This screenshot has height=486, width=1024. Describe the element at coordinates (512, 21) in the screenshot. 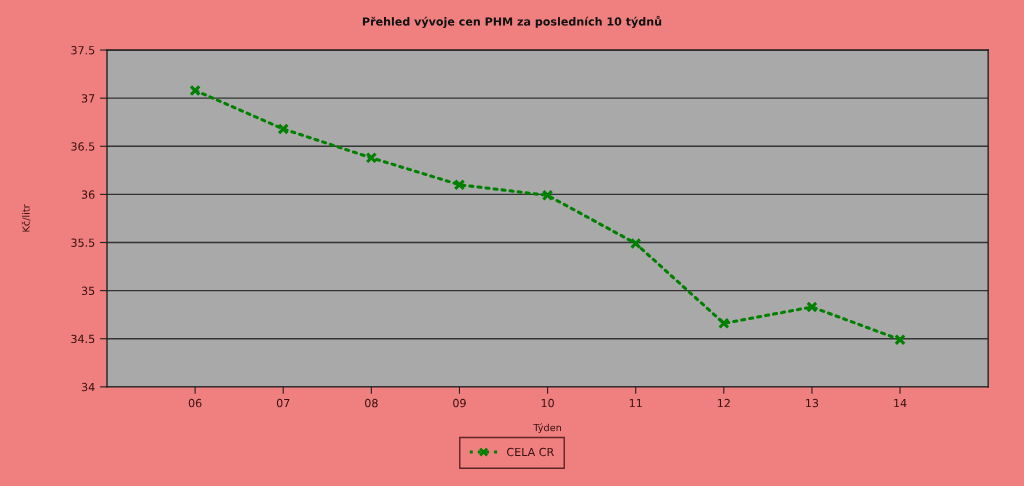

I see `chart-title: Přehled vývoje cen PHM za posledních 10 týdnů` at that location.